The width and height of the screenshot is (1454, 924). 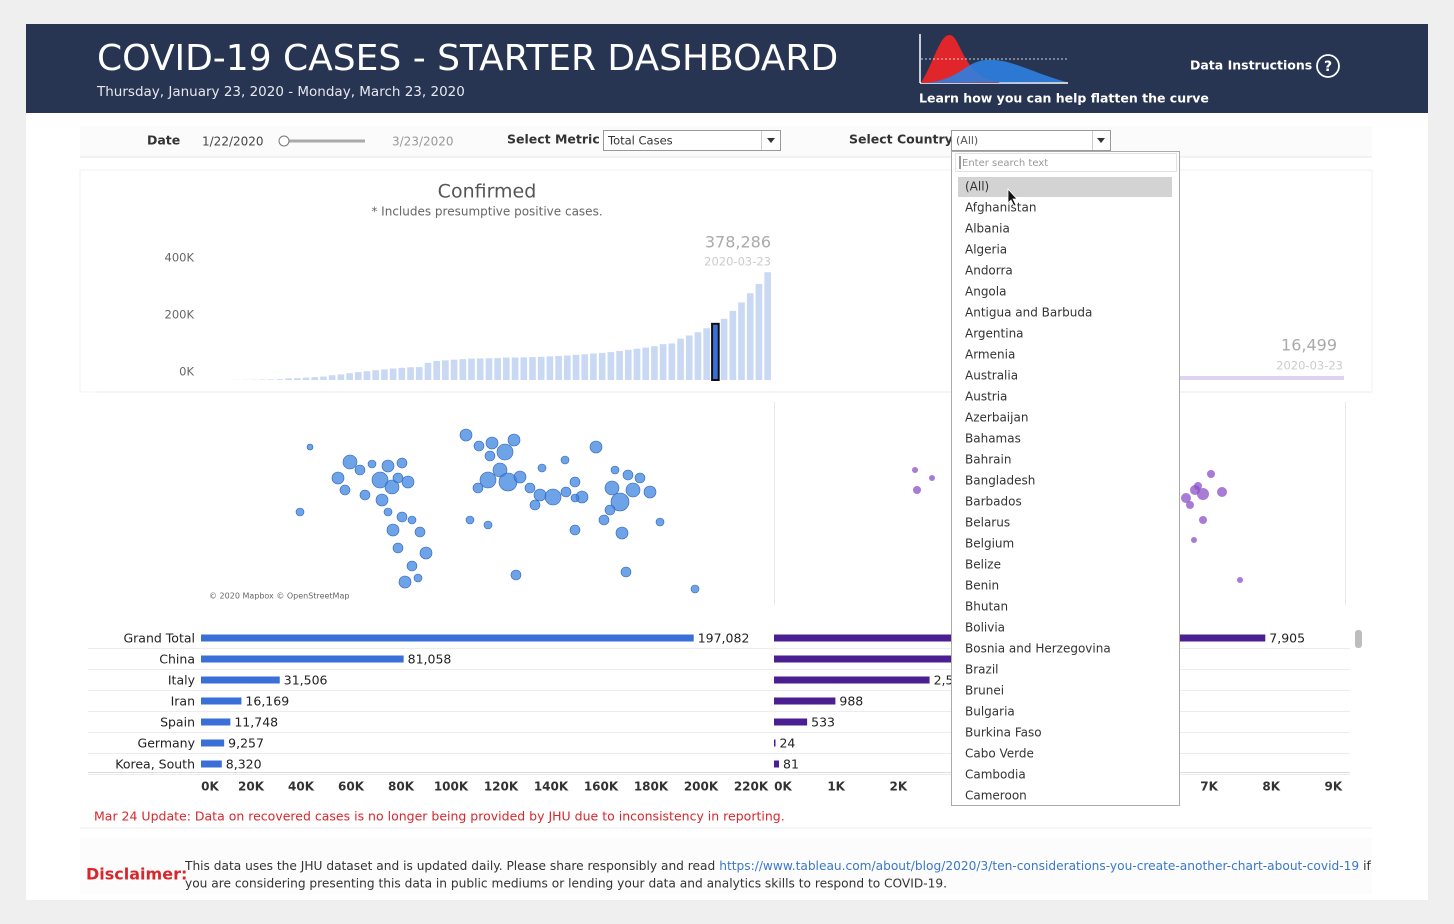 I want to click on country-option: (All), so click(x=977, y=187).